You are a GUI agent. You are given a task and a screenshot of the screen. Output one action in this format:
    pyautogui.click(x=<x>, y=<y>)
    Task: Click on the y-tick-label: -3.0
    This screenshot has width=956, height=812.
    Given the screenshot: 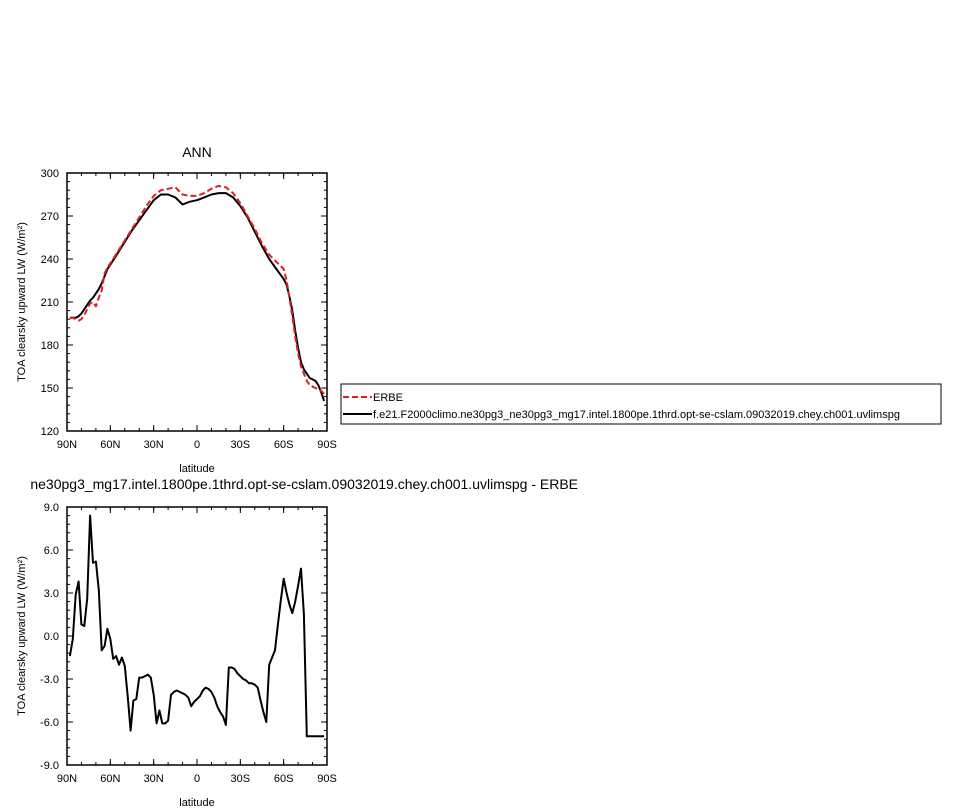 What is the action you would take?
    pyautogui.click(x=49, y=680)
    